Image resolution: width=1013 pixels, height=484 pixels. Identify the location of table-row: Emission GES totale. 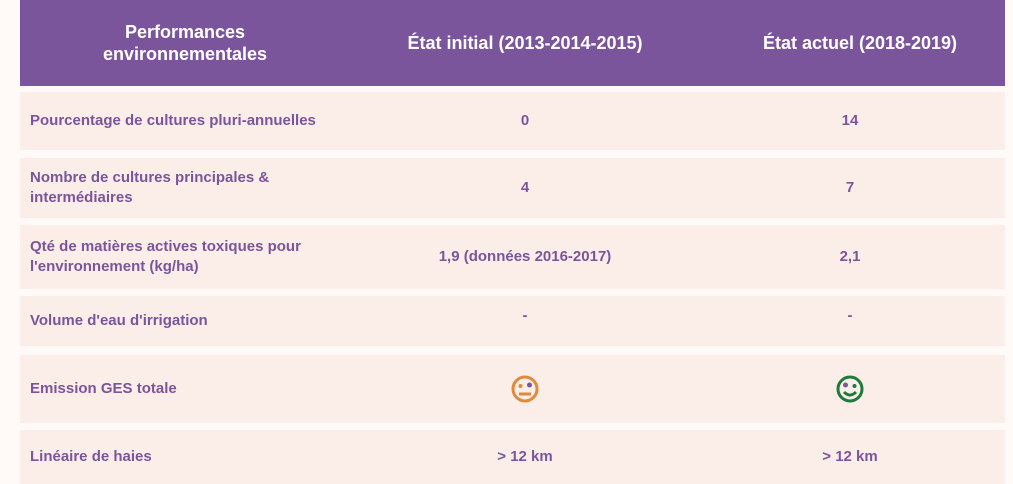
(512, 389).